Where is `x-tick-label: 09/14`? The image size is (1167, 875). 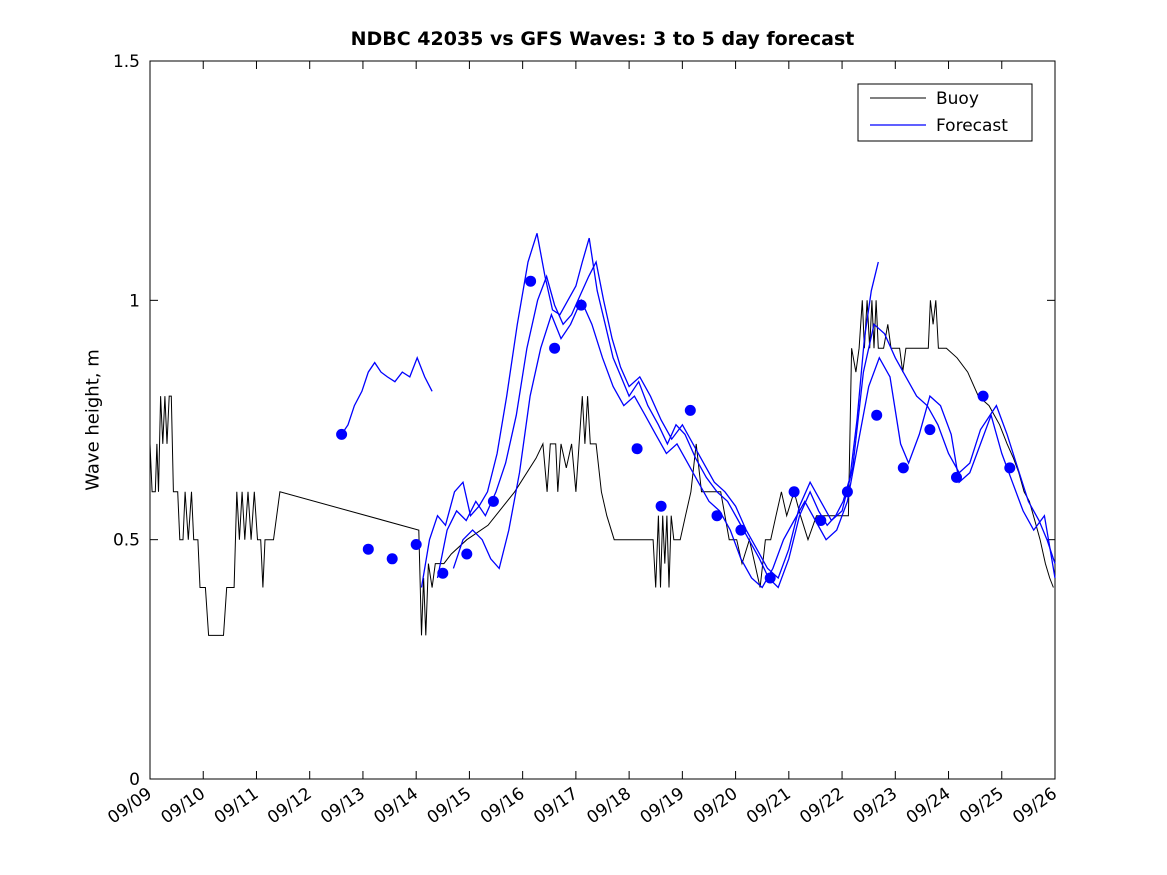 x-tick-label: 09/14 is located at coordinates (396, 806).